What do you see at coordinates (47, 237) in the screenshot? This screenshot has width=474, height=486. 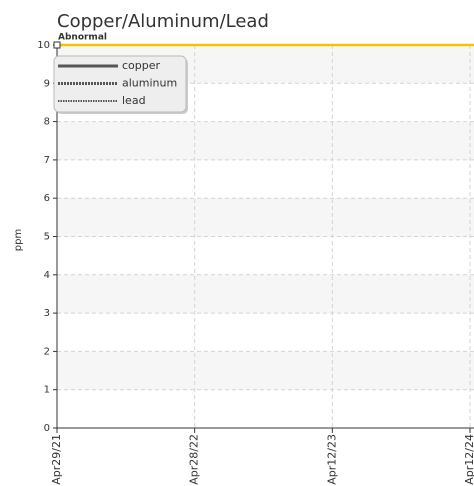 I see `y-tick-label: 5` at bounding box center [47, 237].